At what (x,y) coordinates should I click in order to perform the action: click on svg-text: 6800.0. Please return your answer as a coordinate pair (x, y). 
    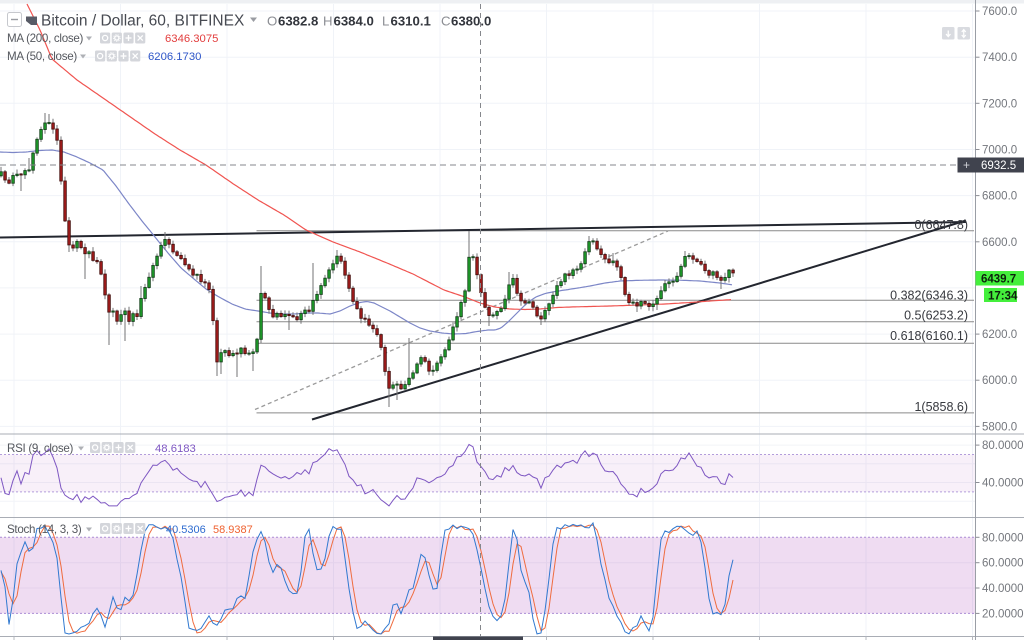
    Looking at the image, I should click on (999, 197).